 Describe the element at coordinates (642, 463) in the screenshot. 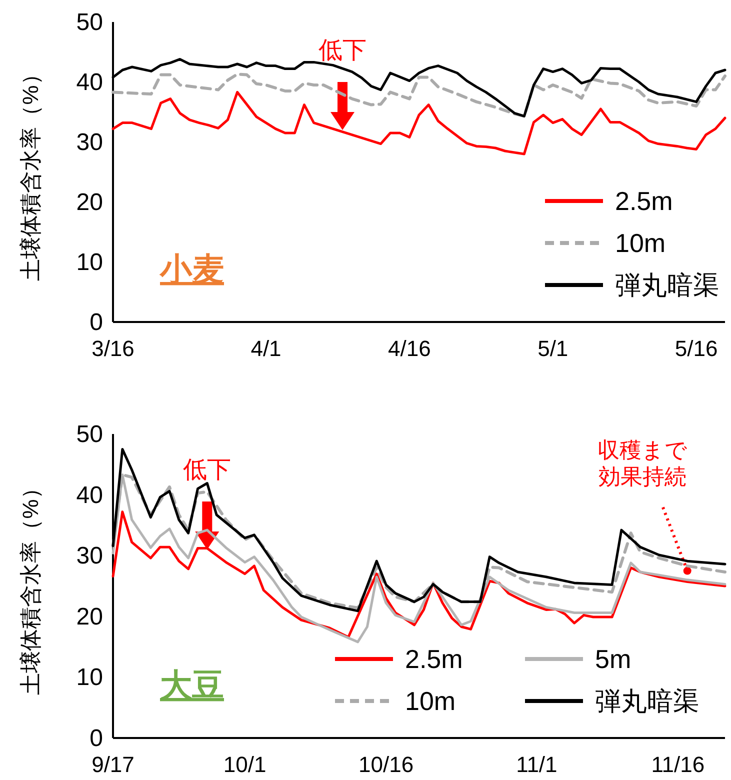

I see `annotation: 収穫まで効果持続` at that location.